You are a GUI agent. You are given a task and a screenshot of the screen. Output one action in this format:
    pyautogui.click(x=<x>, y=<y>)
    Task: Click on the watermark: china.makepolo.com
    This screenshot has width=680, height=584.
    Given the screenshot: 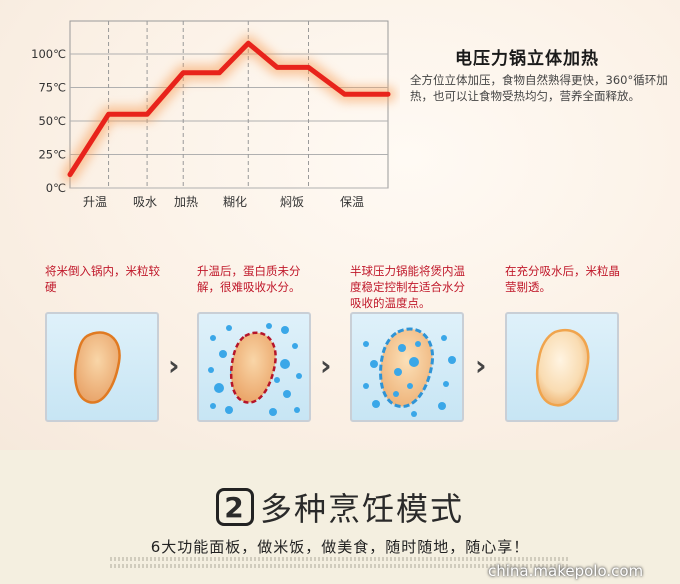 What is the action you would take?
    pyautogui.click(x=566, y=571)
    